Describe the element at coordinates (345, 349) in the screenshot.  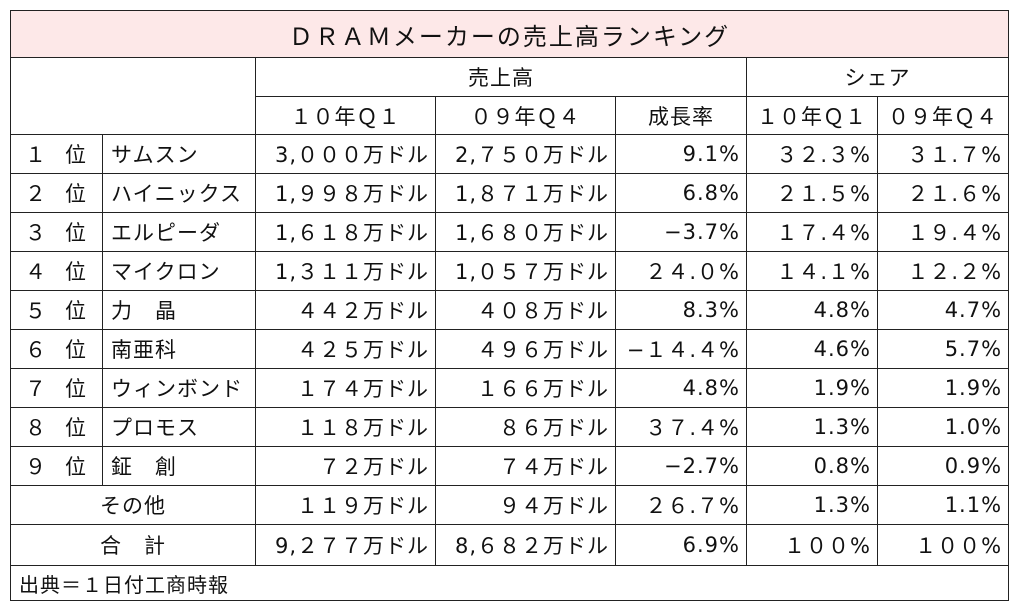
I see `sales-10q1: ４２５万ドル` at that location.